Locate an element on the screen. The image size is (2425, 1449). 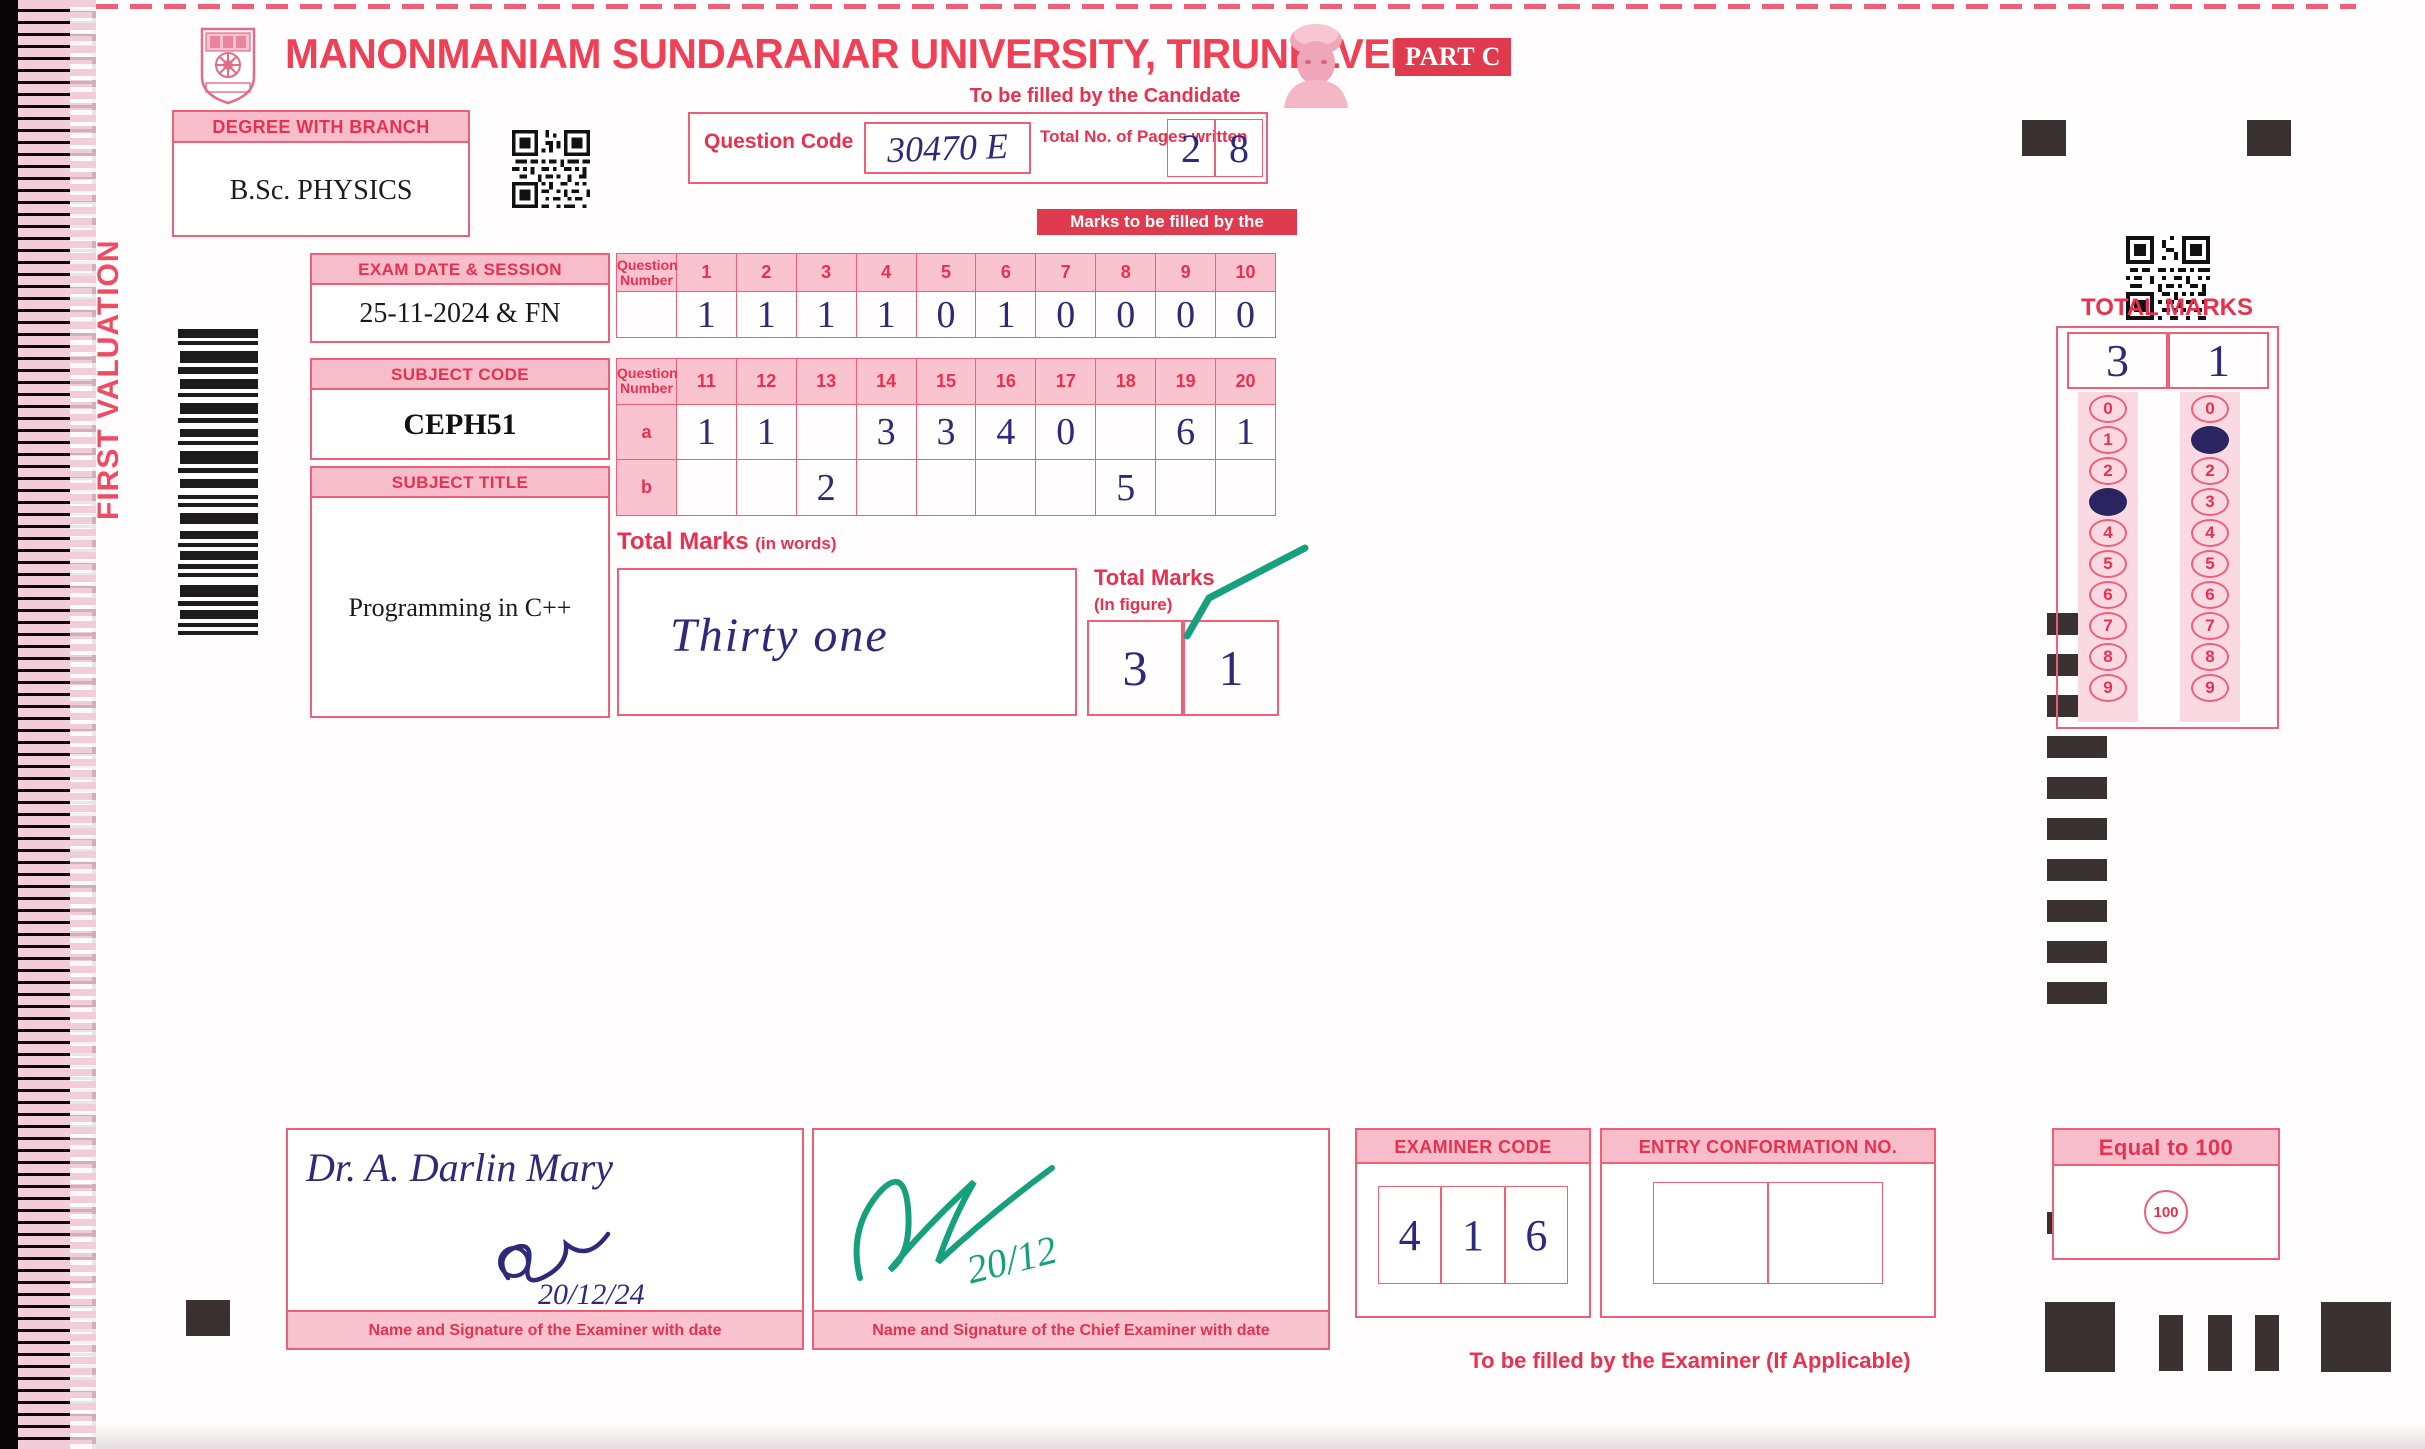
entry-confirmation-input is located at coordinates (1768, 1233).